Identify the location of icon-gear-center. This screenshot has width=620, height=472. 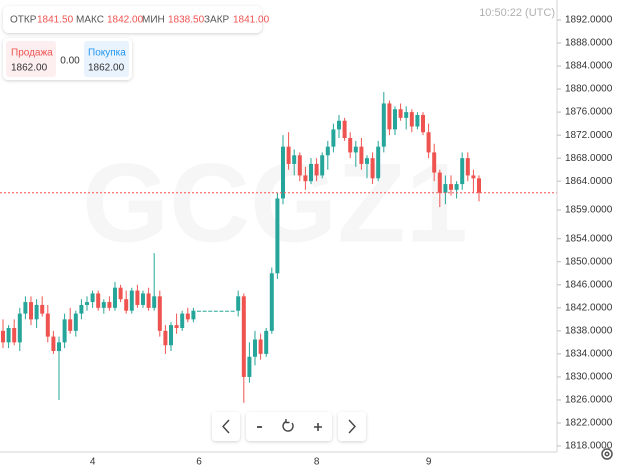
(607, 454).